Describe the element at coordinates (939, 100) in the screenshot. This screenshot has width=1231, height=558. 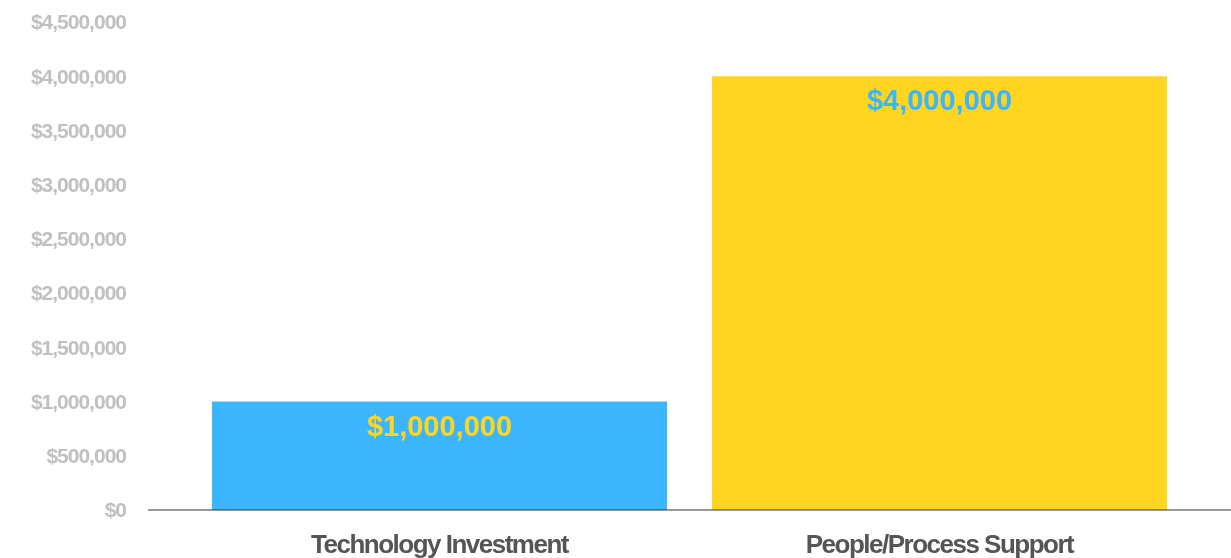
I see `data-label: $4,000,000` at that location.